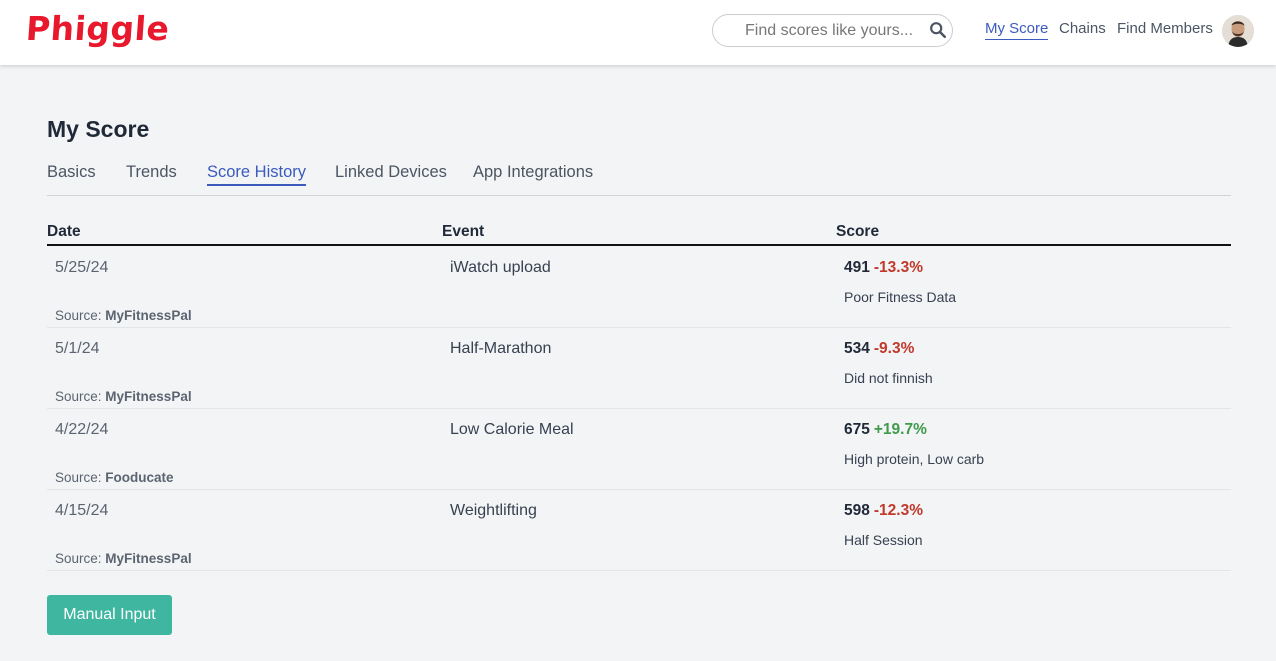 Image resolution: width=1276 pixels, height=661 pixels. Describe the element at coordinates (512, 429) in the screenshot. I see `row-event: Low Calorie Meal` at that location.